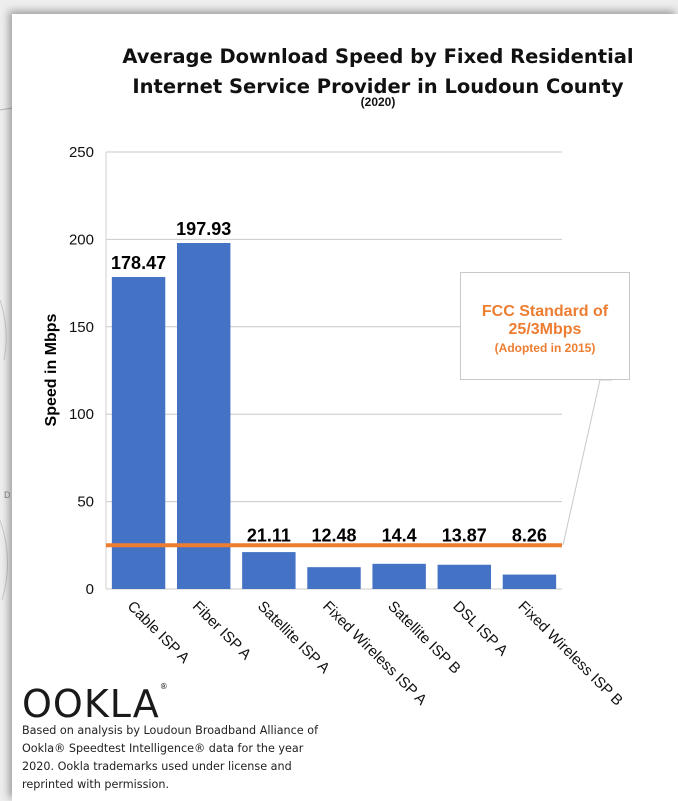  Describe the element at coordinates (480, 629) in the screenshot. I see `x-tick-label: DSL ISP A` at that location.